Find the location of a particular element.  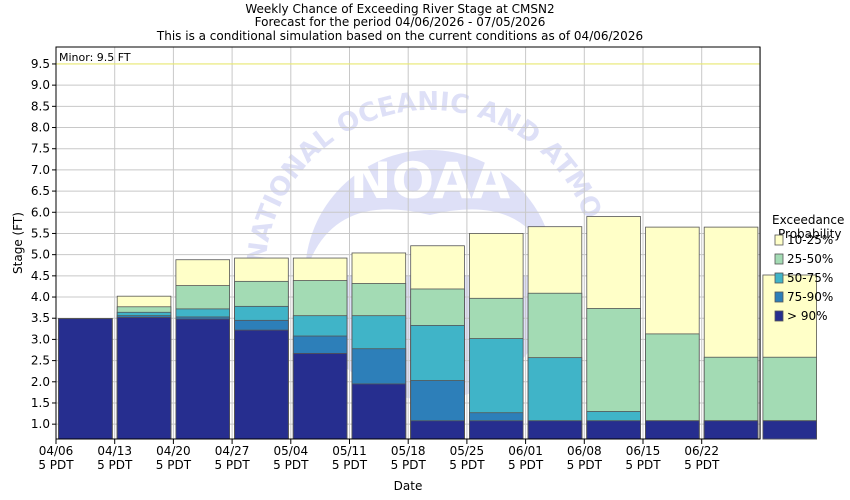

minor-stage-label: Minor: 9.5 FT is located at coordinates (95, 57).